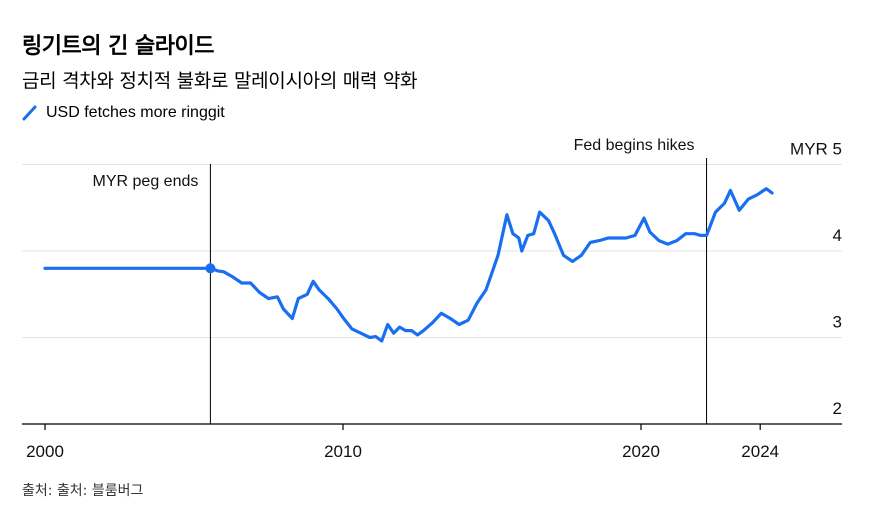  What do you see at coordinates (634, 145) in the screenshot?
I see `annotation-label: Fed begins hikes` at bounding box center [634, 145].